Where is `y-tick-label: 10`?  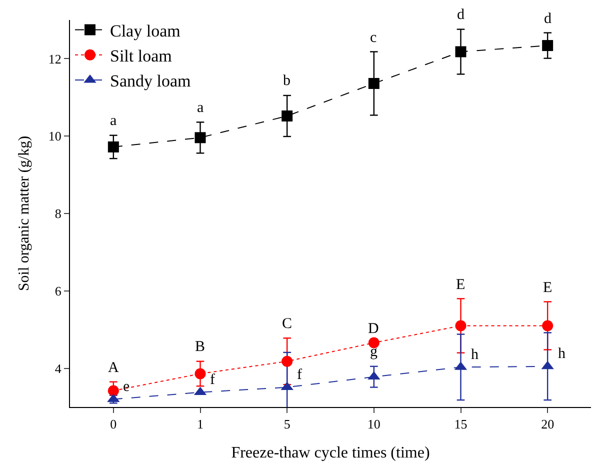
y-tick-label: 10 is located at coordinates (55, 136).